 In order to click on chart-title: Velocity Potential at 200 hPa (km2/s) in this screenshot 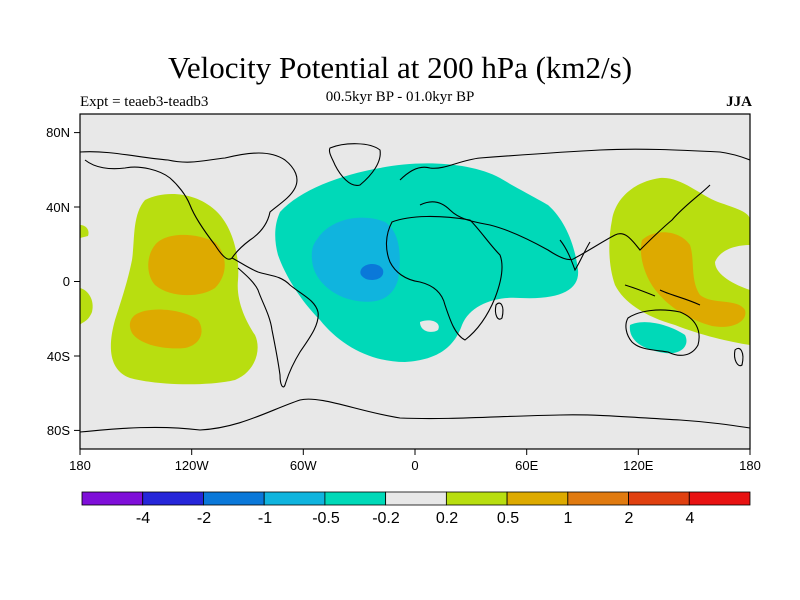, I will do `click(400, 67)`.